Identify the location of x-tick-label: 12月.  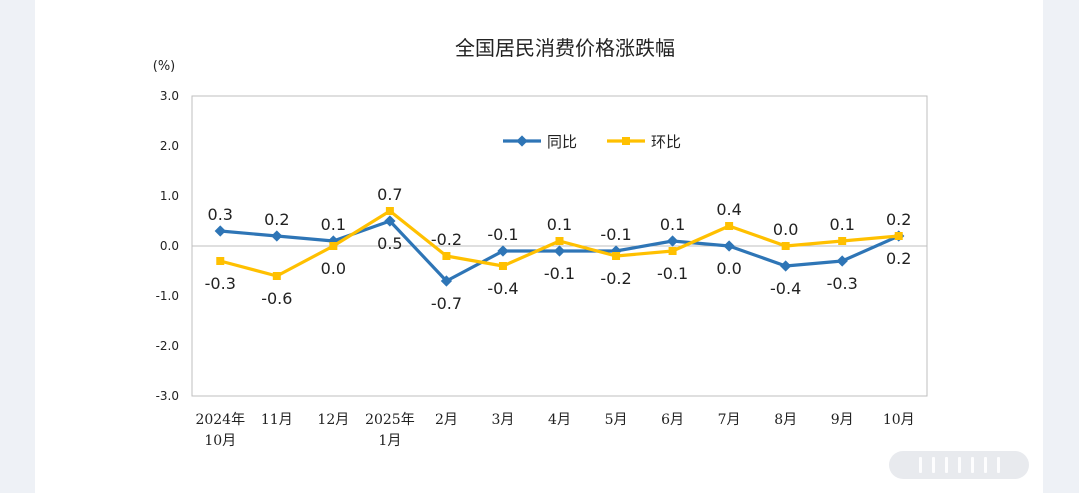
(333, 420).